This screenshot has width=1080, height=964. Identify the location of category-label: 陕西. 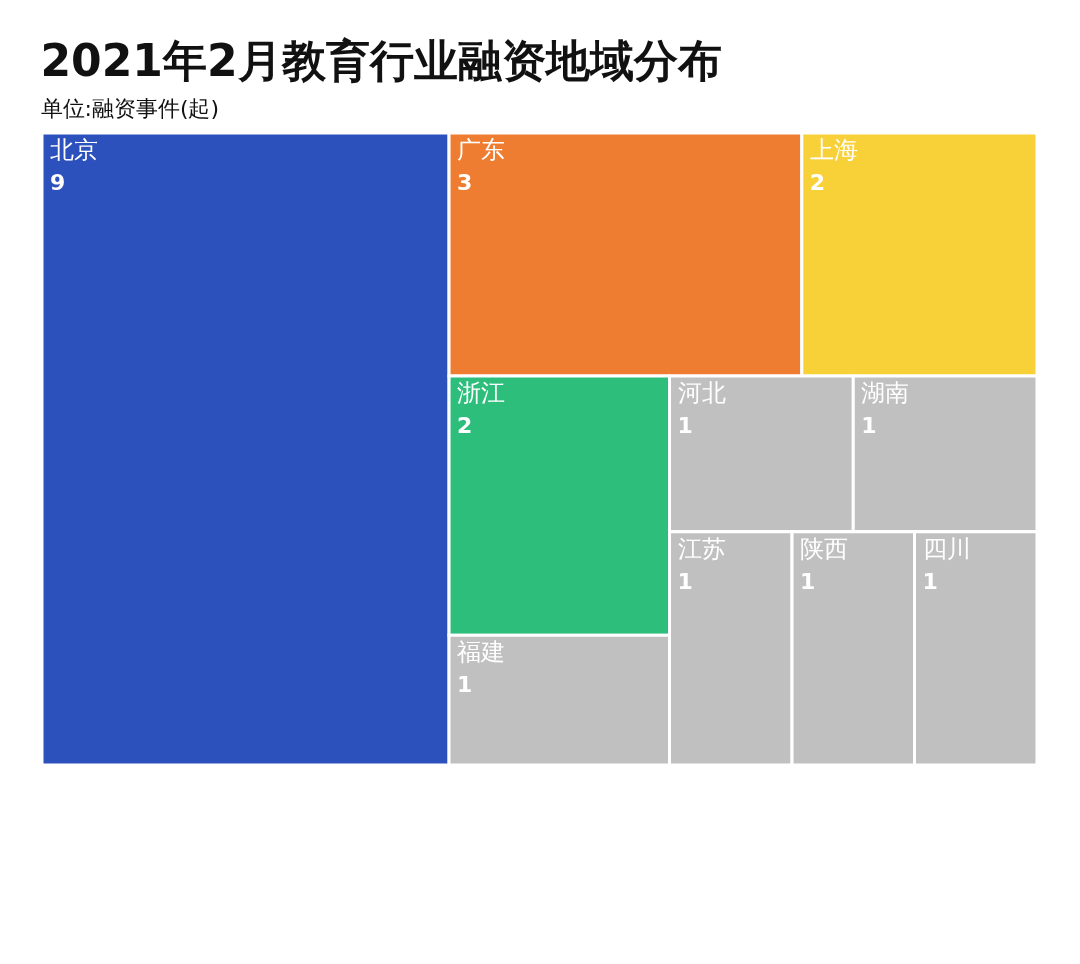
(824, 548).